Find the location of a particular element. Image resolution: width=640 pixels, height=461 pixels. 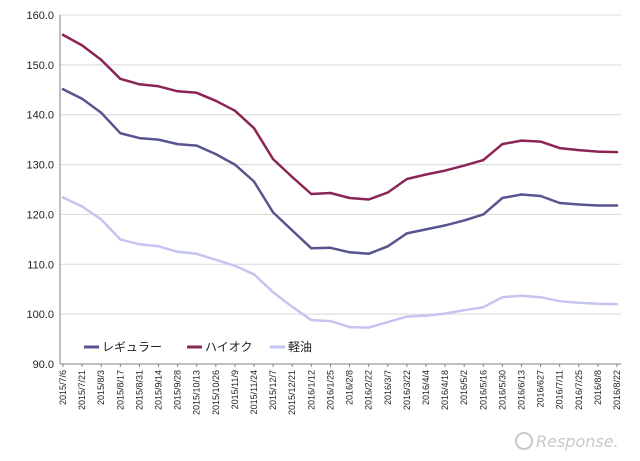

x-tick-label: 2015/10/13 is located at coordinates (197, 392).